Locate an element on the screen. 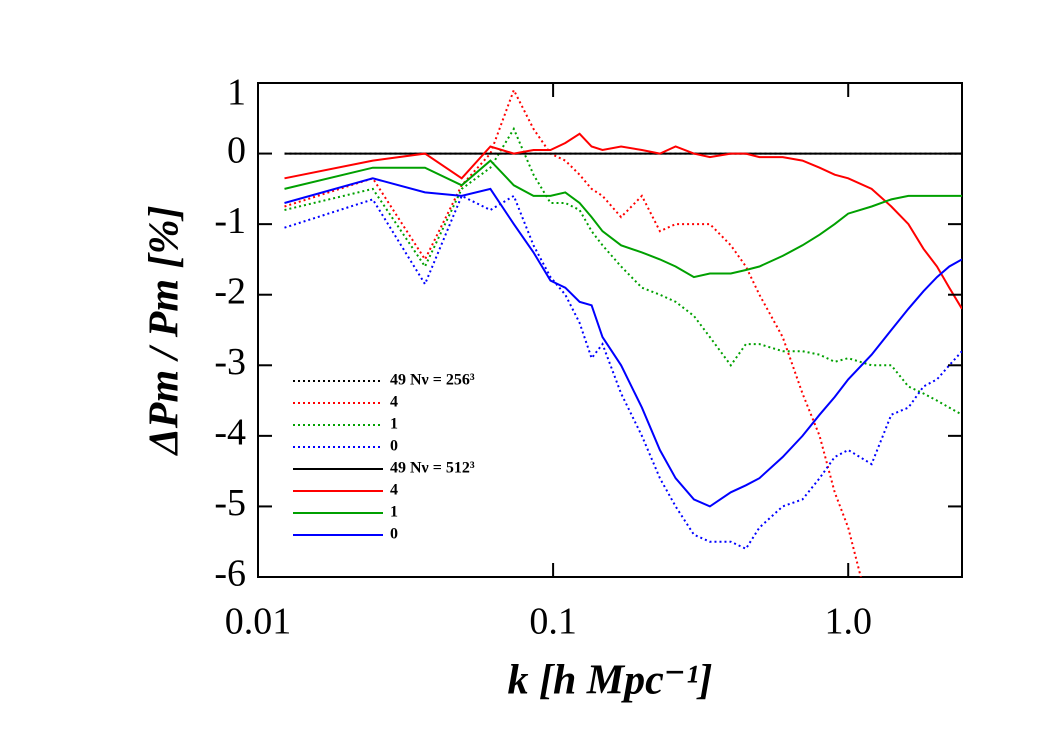  y-tick-label: -3 is located at coordinates (230, 362).